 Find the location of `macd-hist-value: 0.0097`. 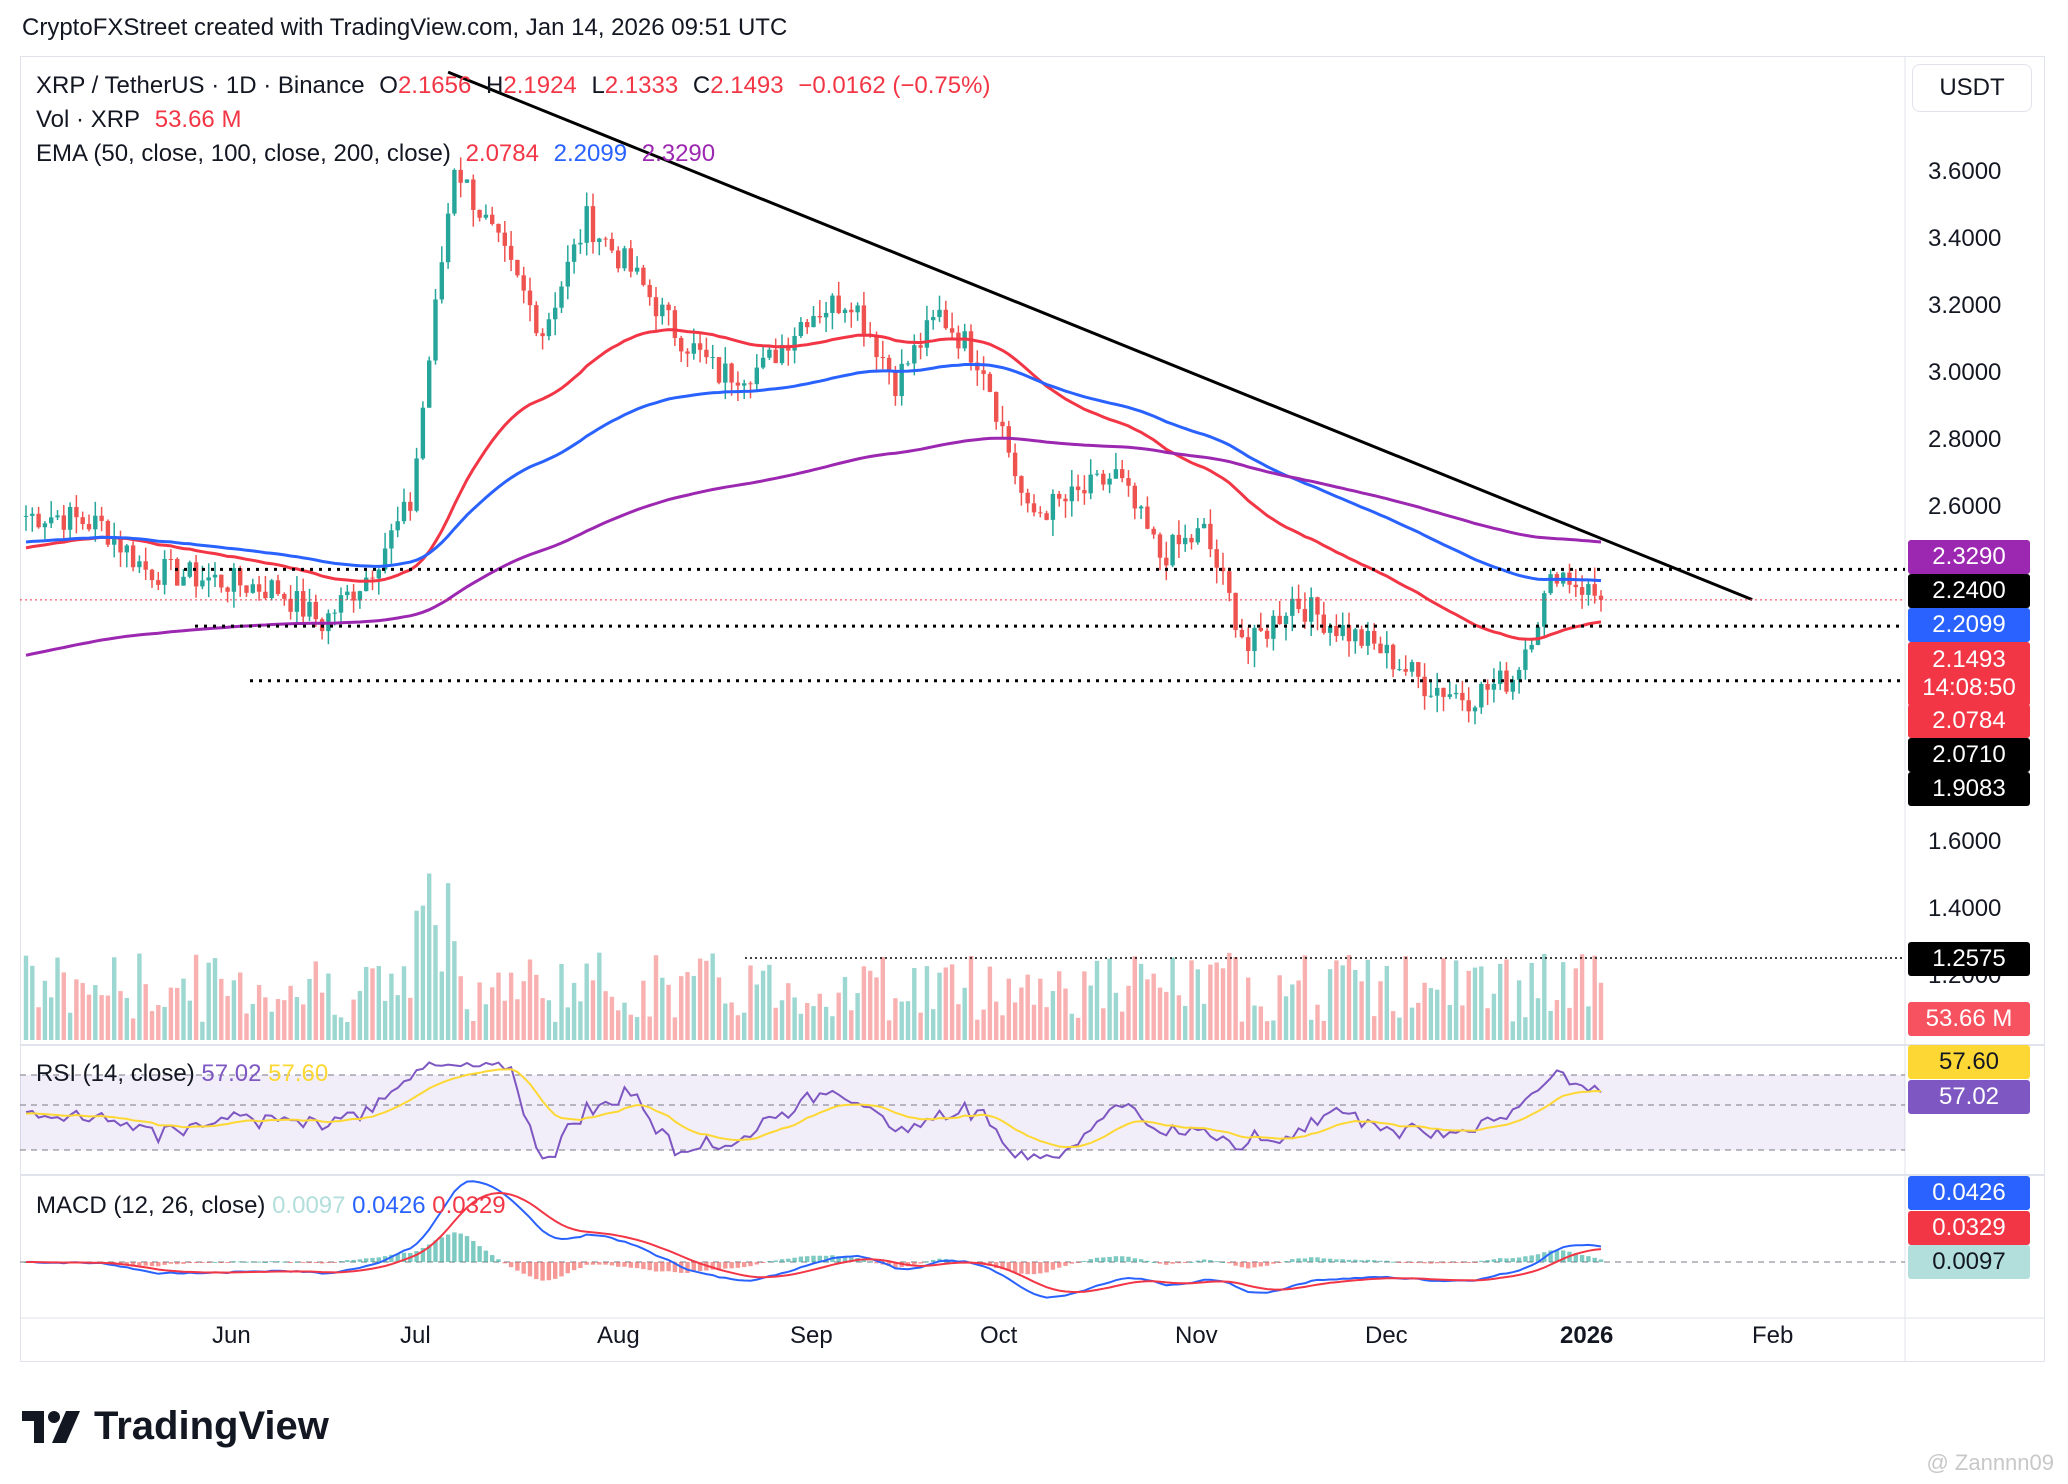

macd-hist-value: 0.0097 is located at coordinates (309, 1205).